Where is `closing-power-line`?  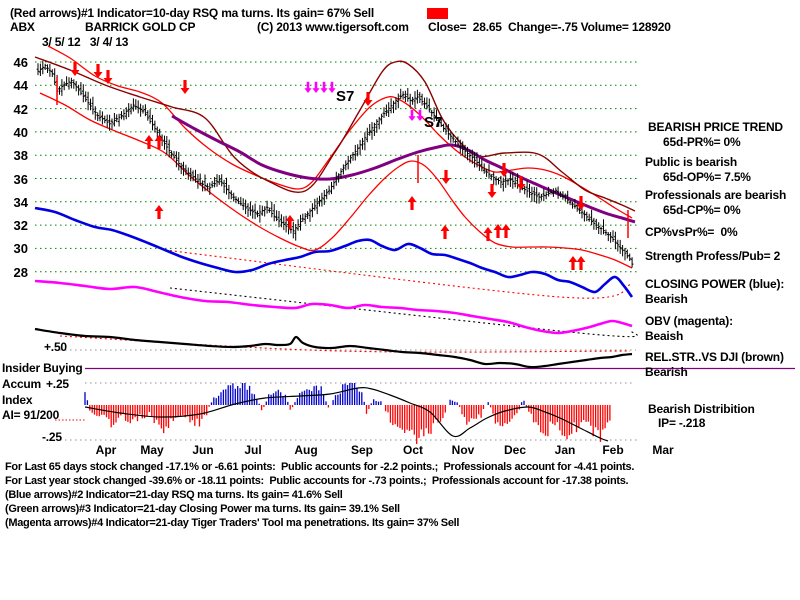
closing-power-line is located at coordinates (334, 252).